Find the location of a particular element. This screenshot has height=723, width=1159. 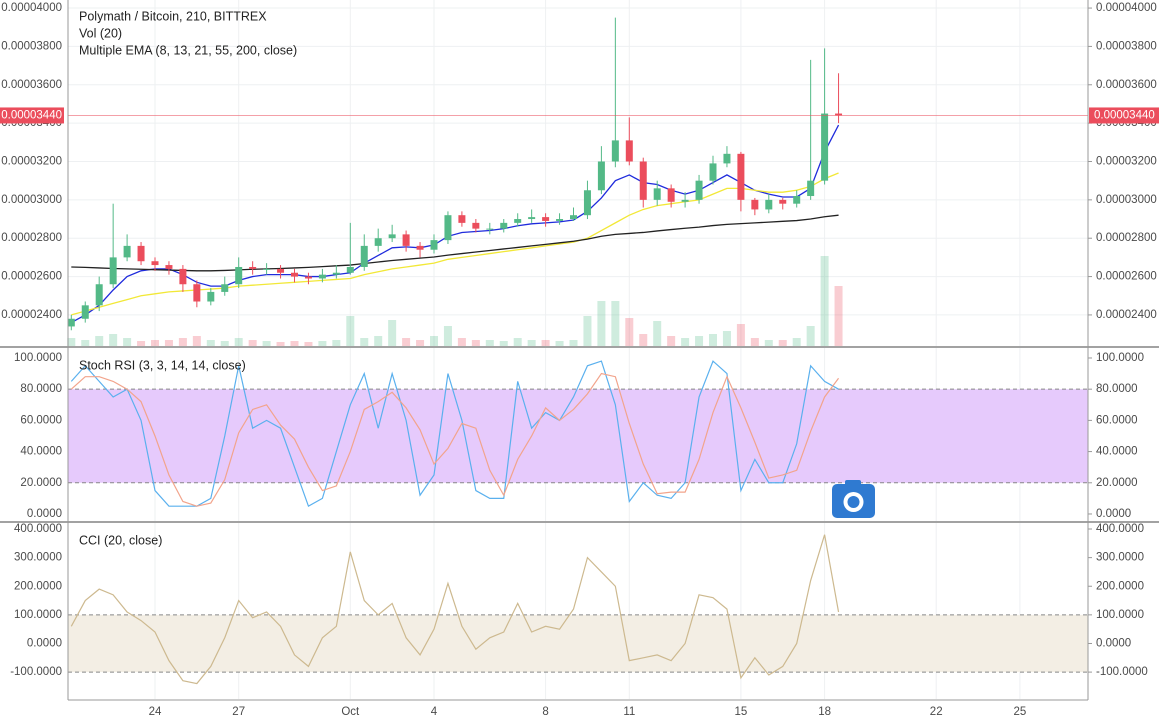

x-tick-label: 22 is located at coordinates (936, 712).